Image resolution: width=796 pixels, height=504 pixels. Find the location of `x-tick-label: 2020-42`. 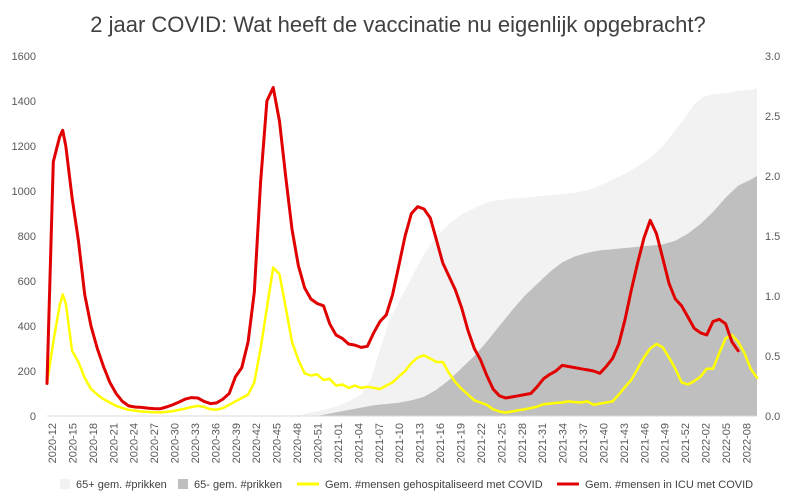

x-tick-label: 2020-42 is located at coordinates (257, 443).